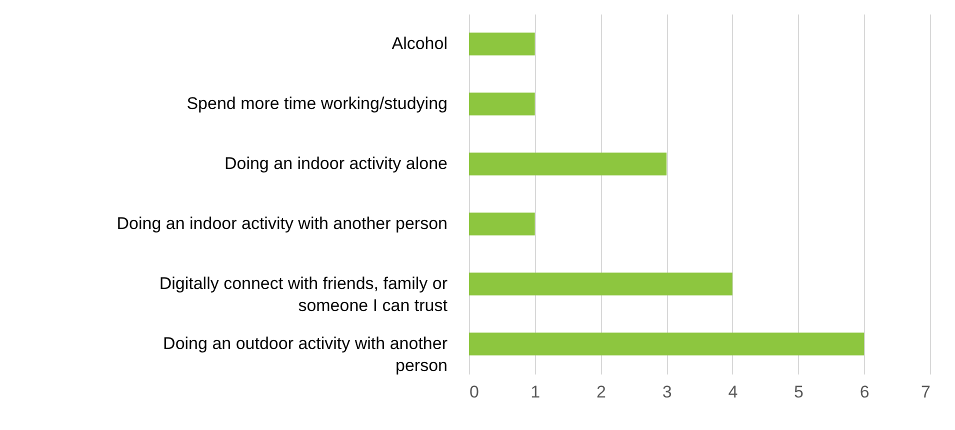 Image resolution: width=955 pixels, height=430 pixels. I want to click on y-tick-label: Spend more time working/studying, so click(317, 103).